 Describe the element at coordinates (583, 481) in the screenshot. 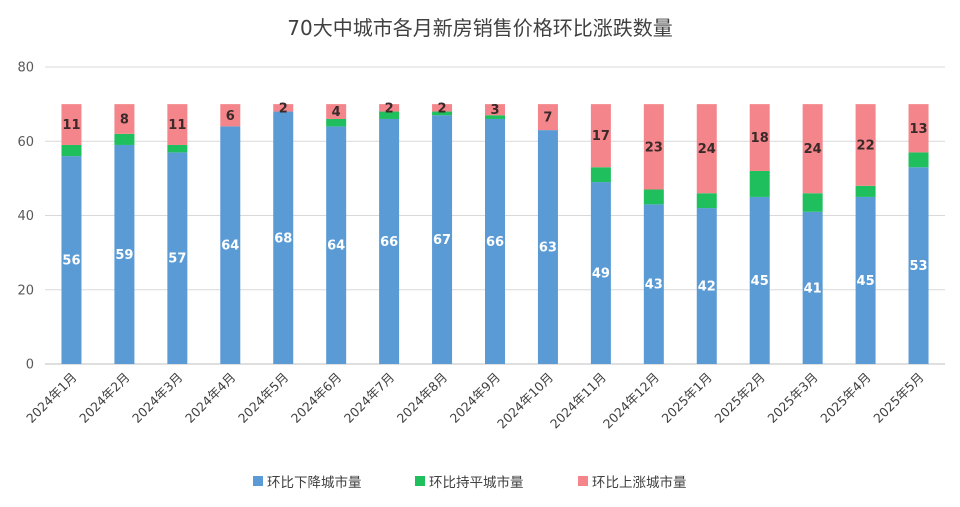

I see `legend-swatch-rise` at that location.